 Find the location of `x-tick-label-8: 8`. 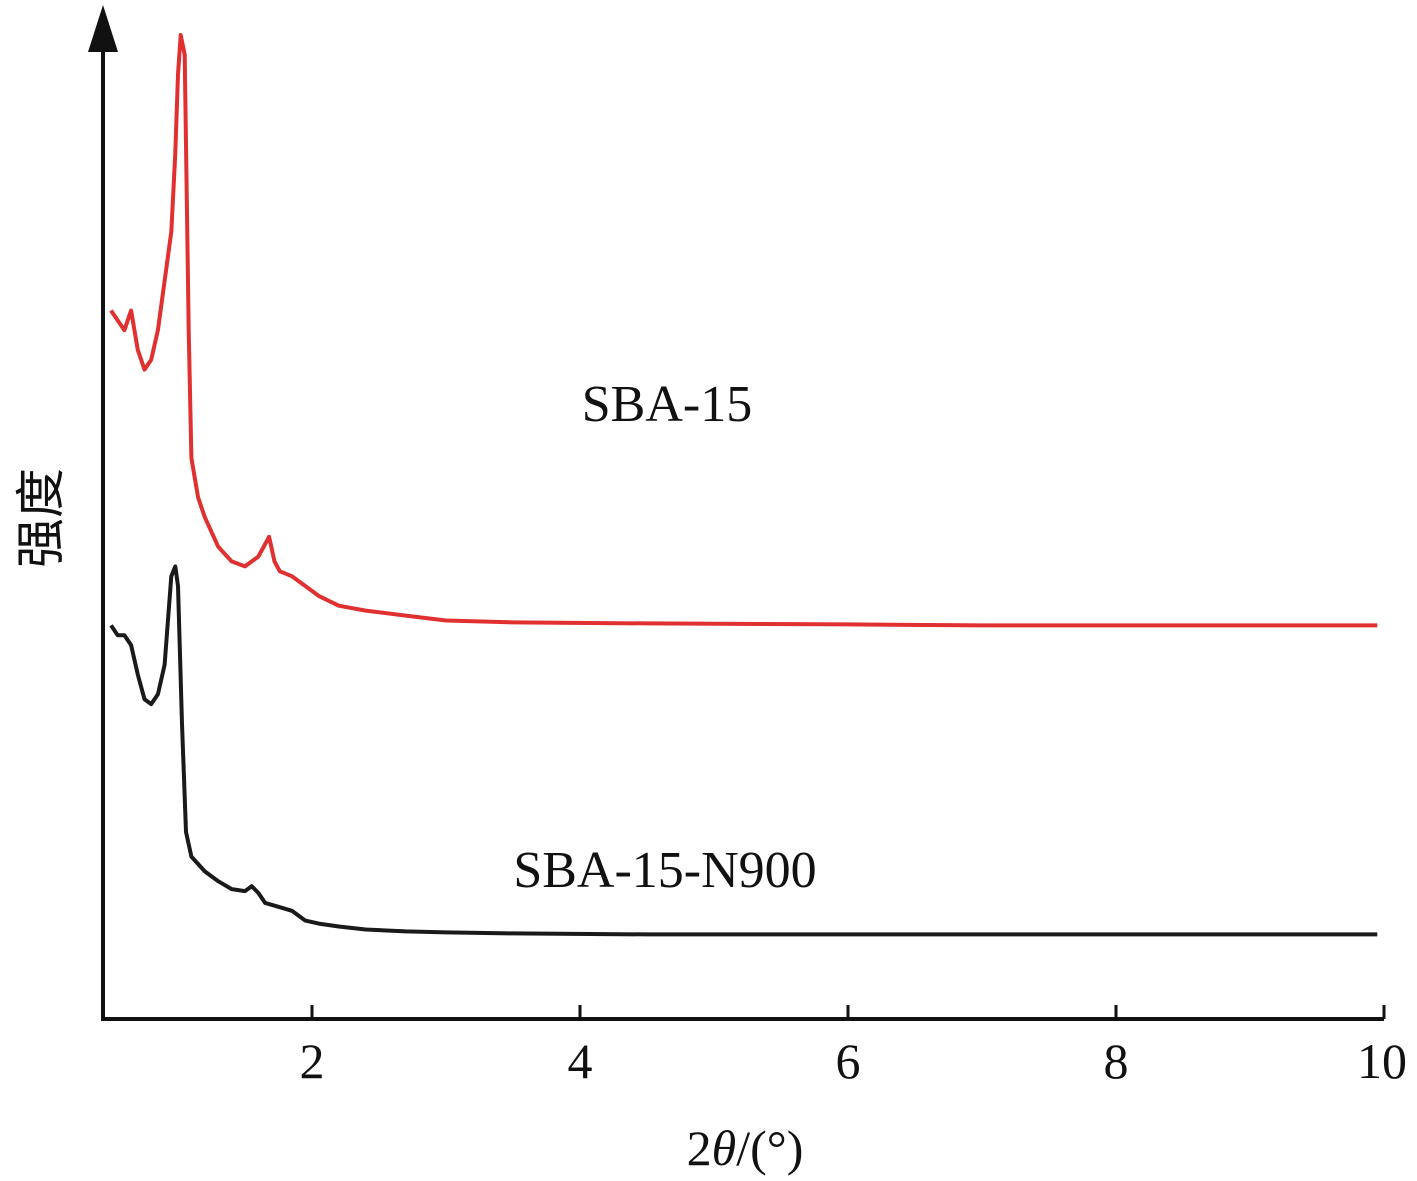

x-tick-label-8: 8 is located at coordinates (1116, 1061).